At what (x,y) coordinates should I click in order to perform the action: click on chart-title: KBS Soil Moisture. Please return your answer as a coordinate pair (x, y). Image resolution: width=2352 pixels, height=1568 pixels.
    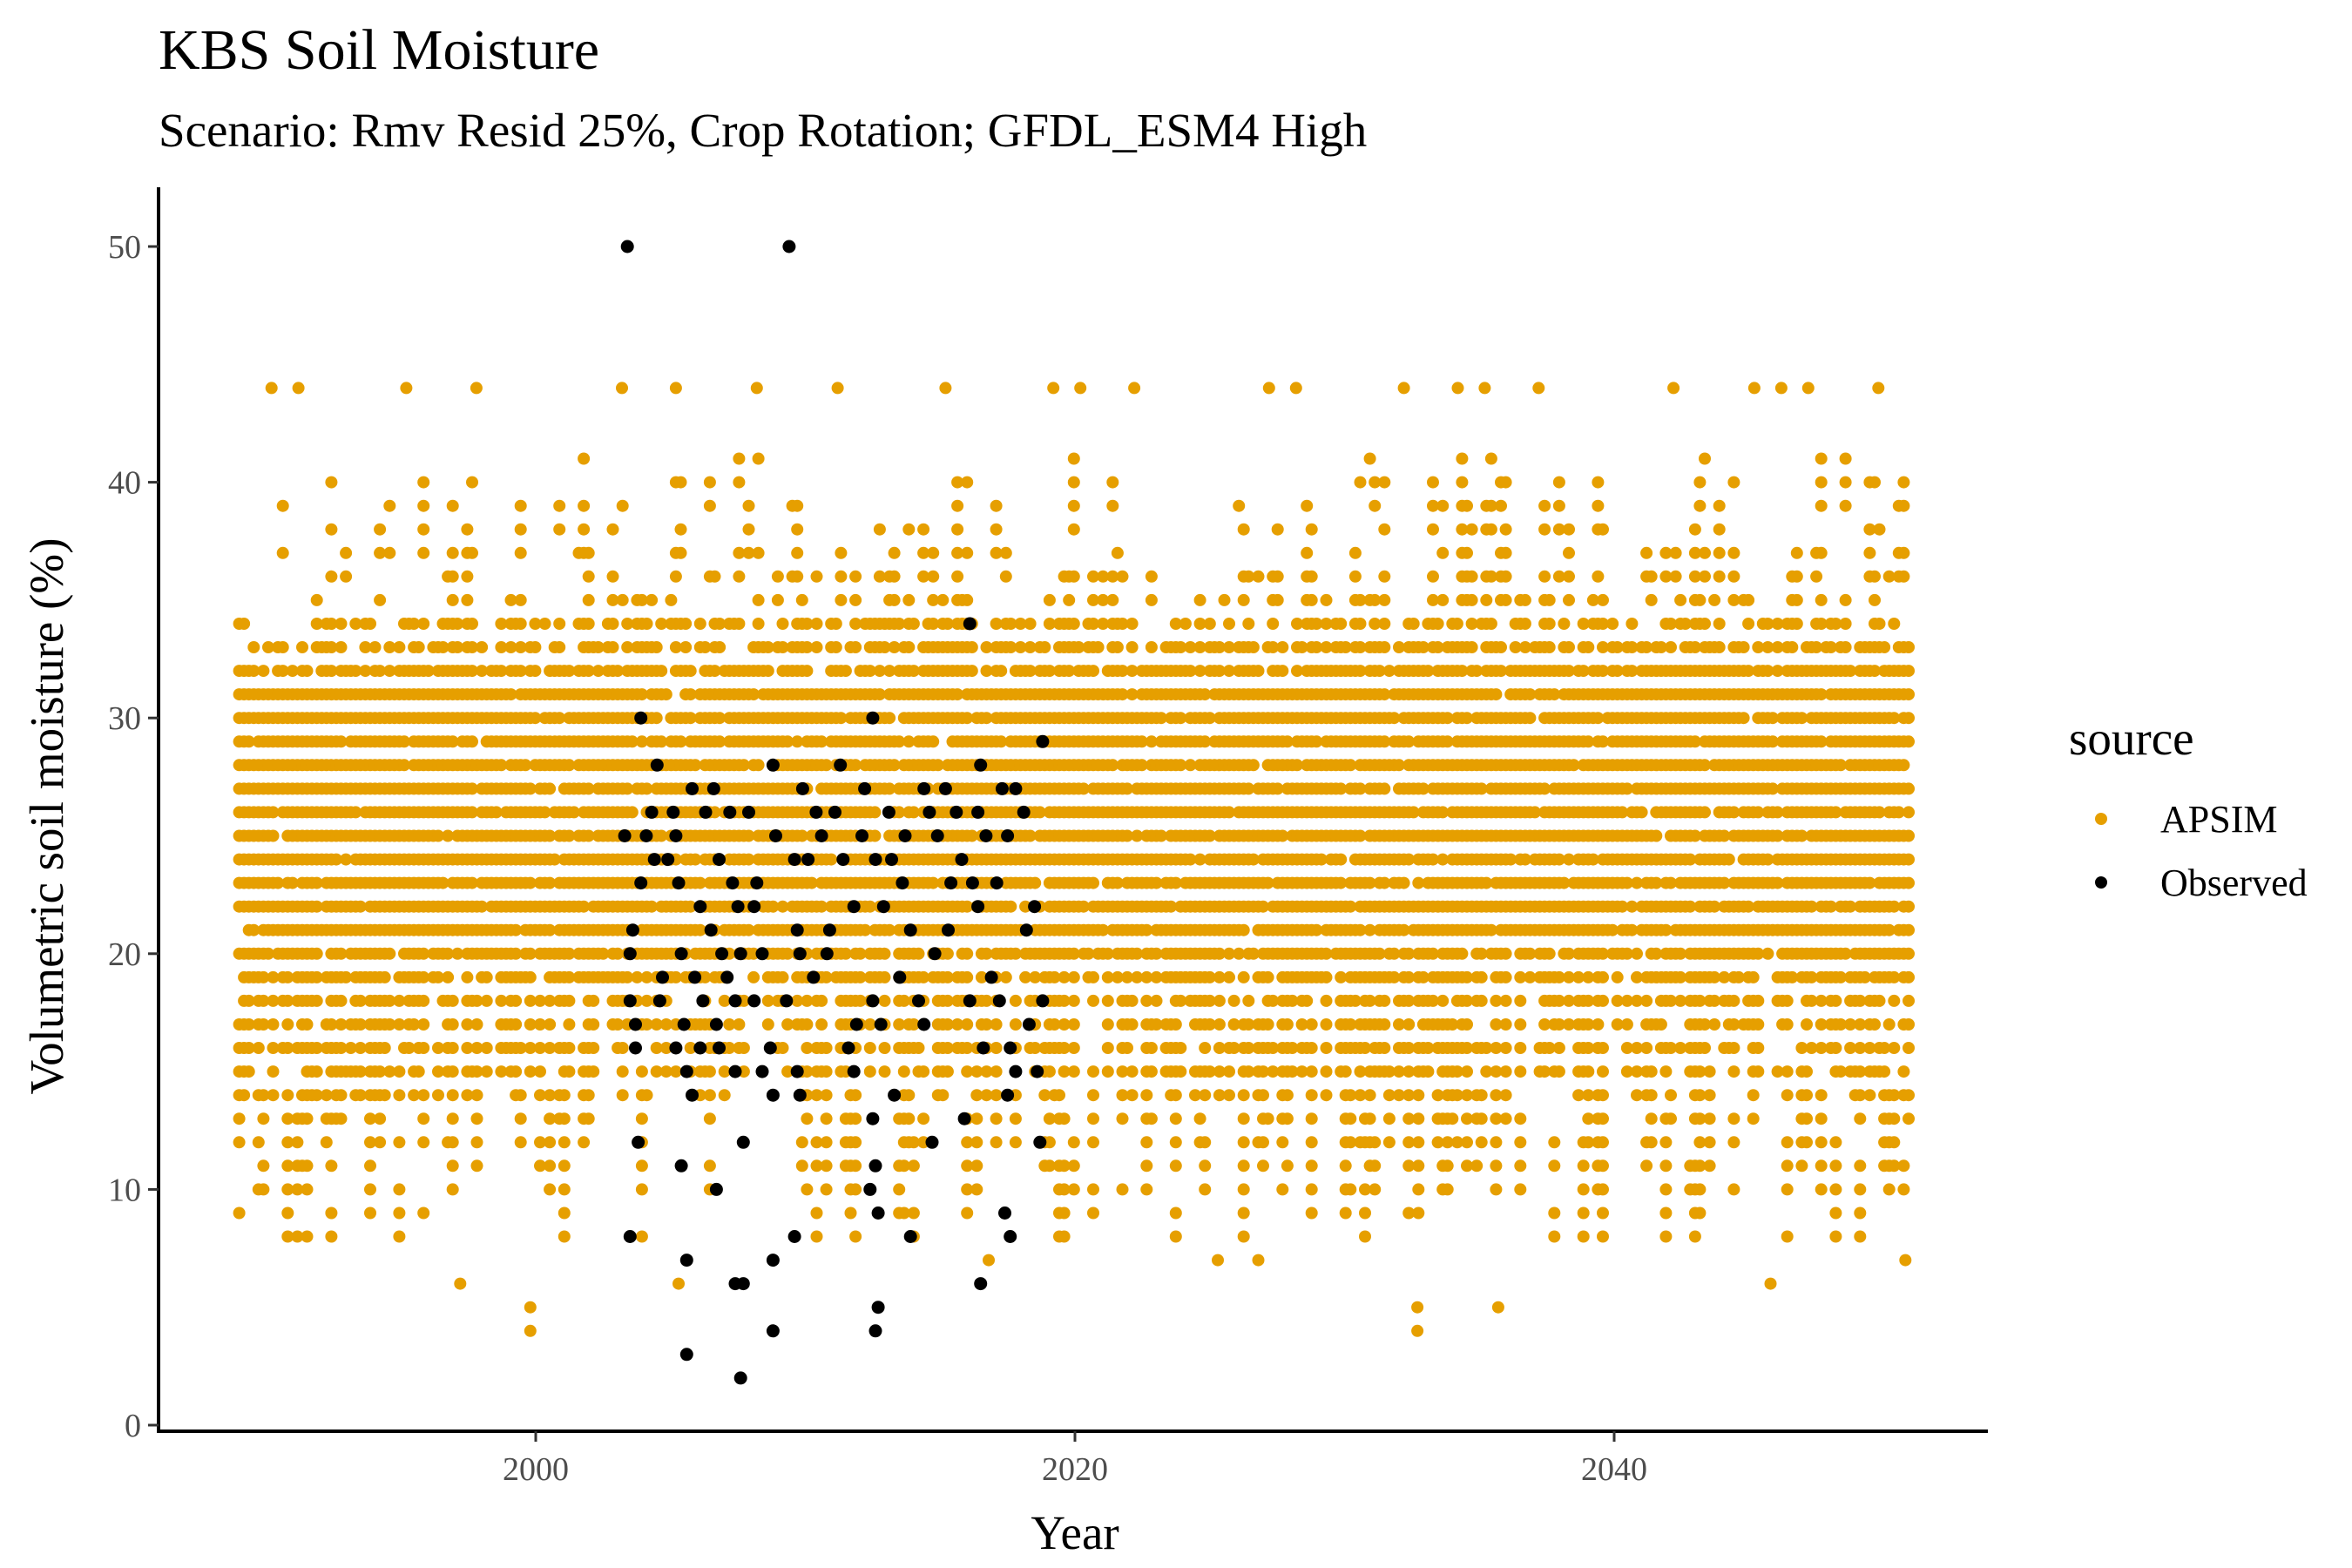
    Looking at the image, I should click on (379, 50).